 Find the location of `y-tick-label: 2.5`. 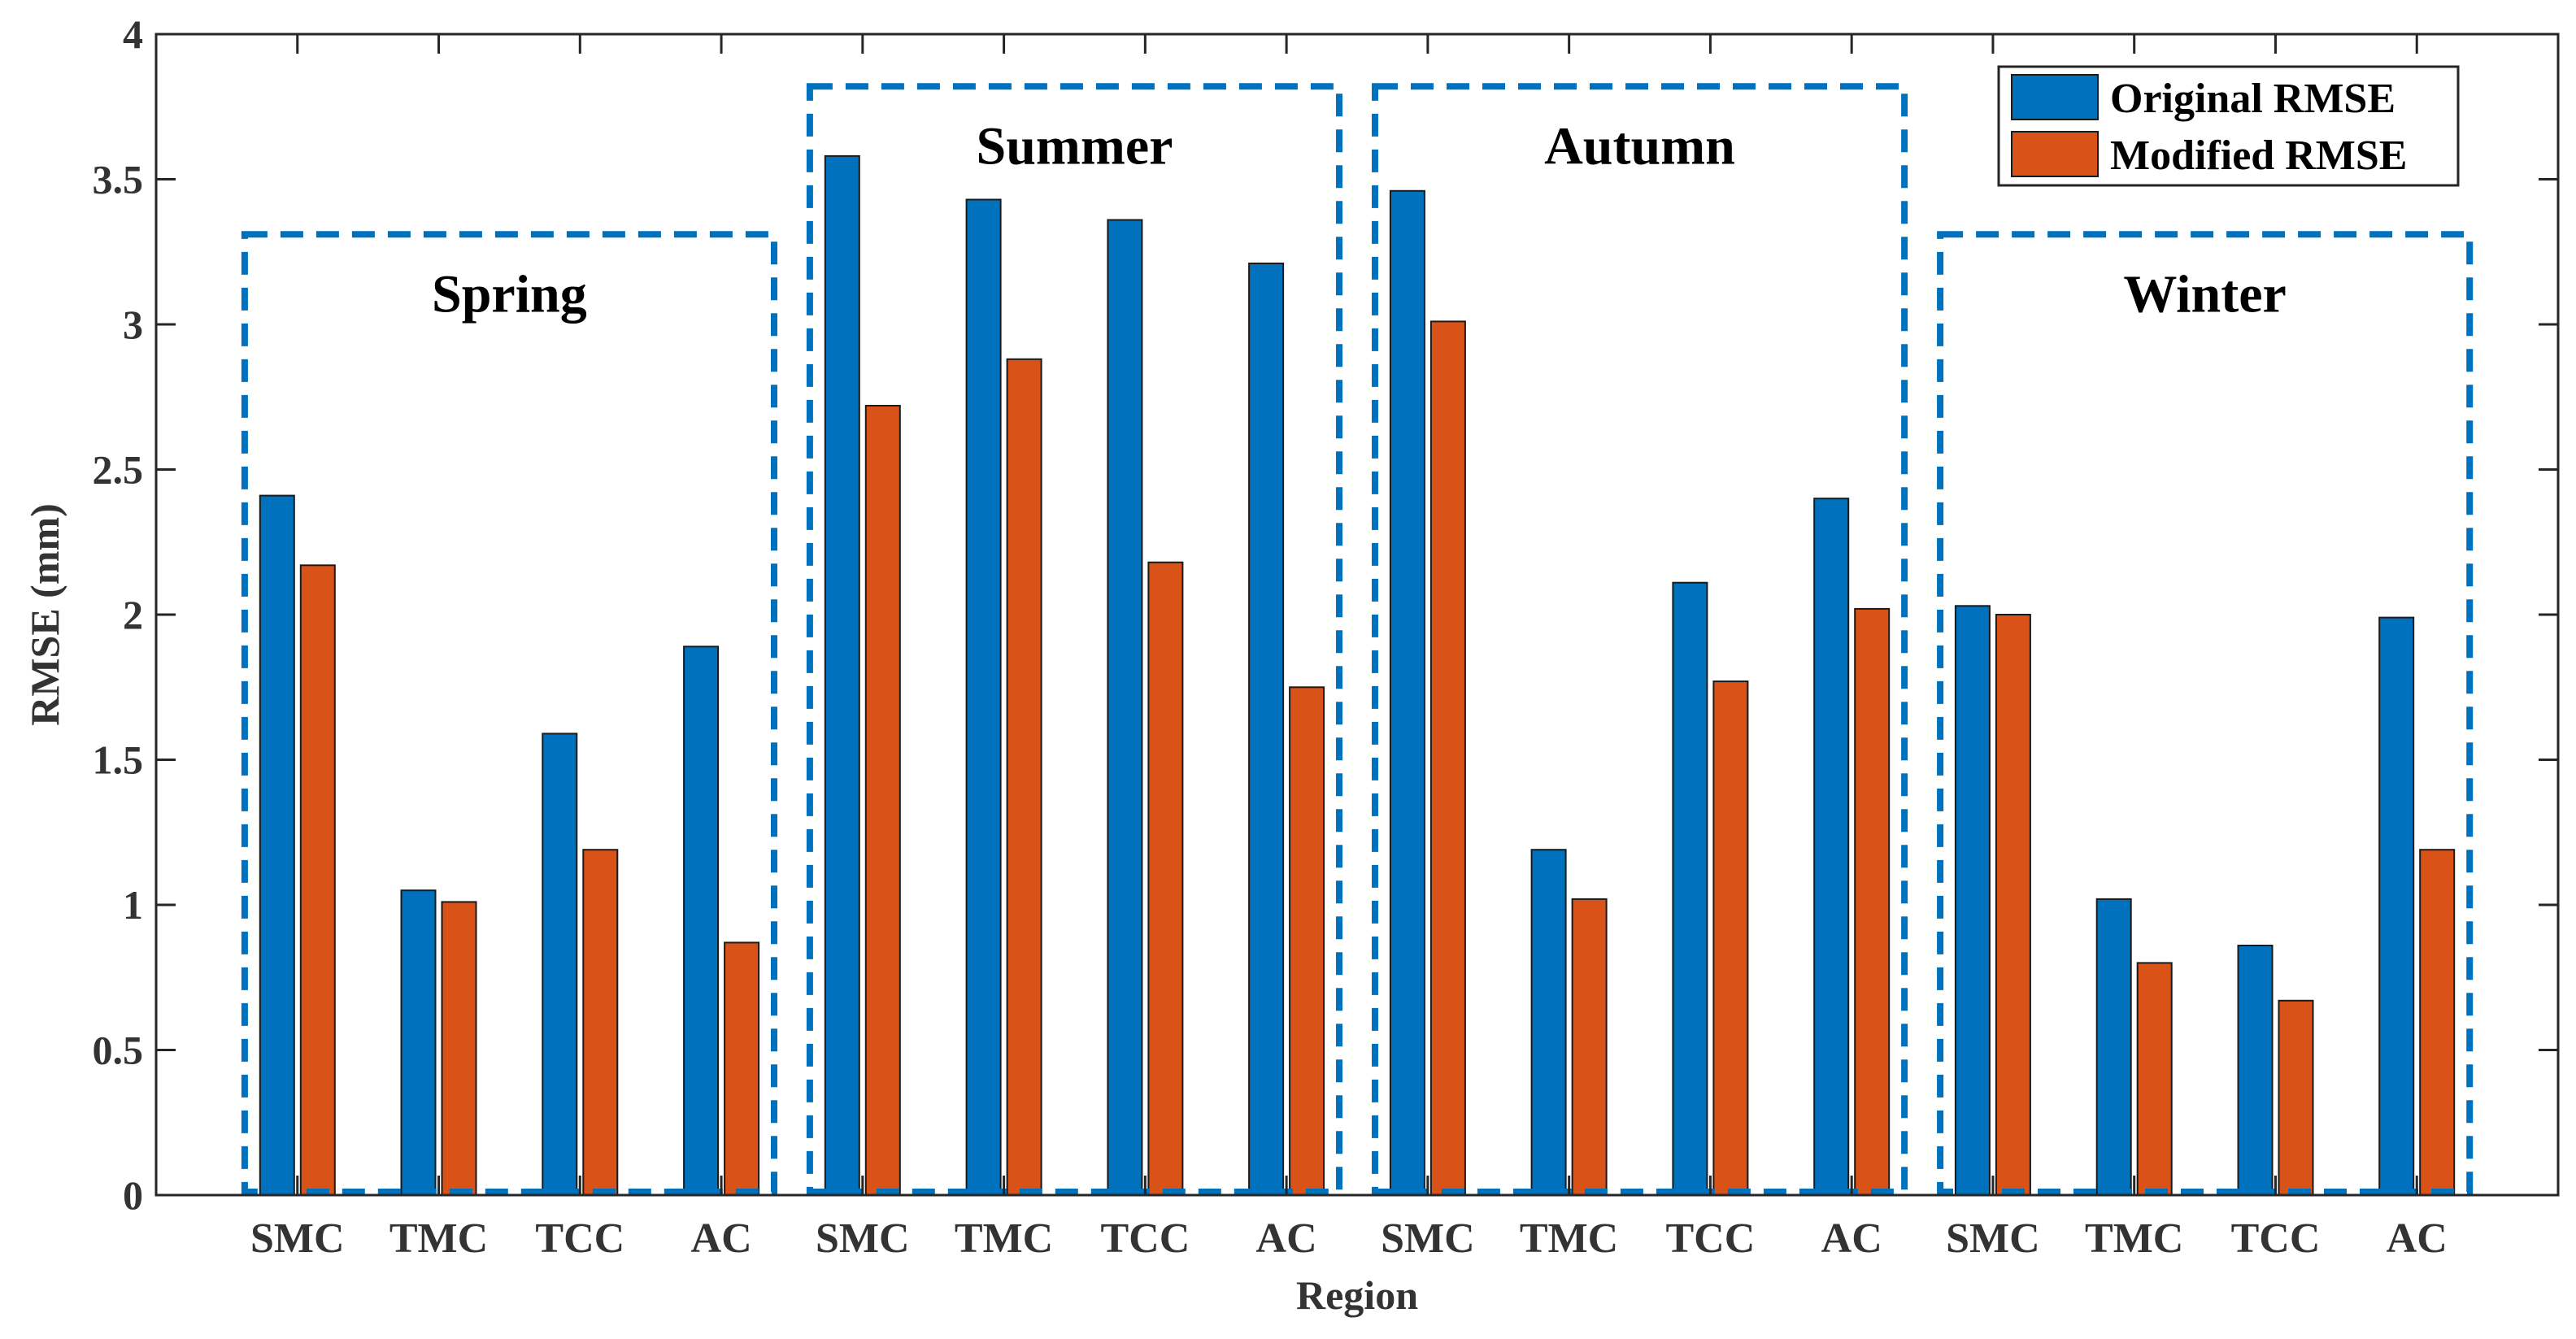

y-tick-label: 2.5 is located at coordinates (118, 470).